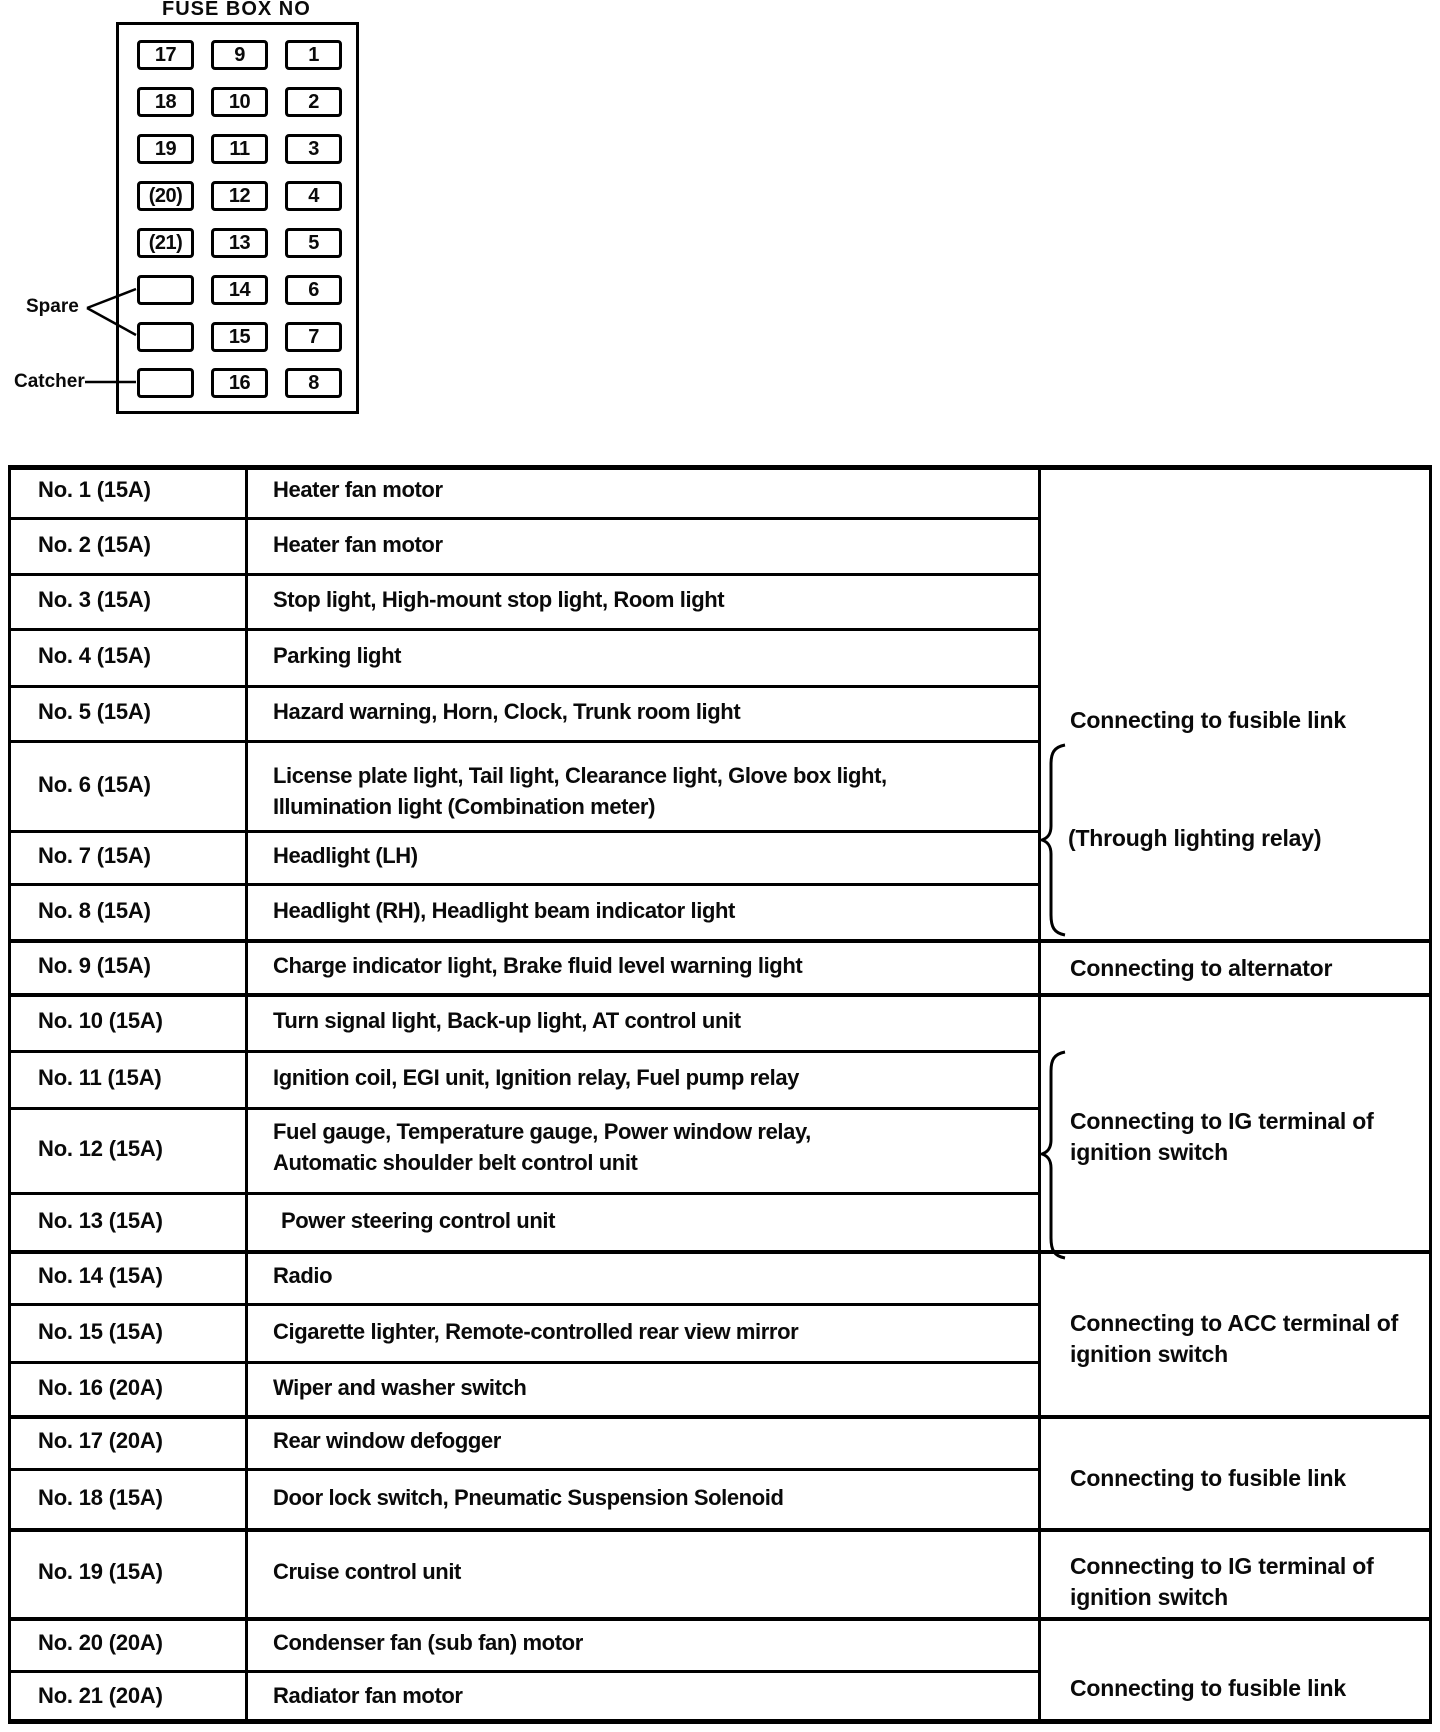 The image size is (1440, 1732). I want to click on circuit-line-2: Illumination light (Combination meter), so click(464, 806).